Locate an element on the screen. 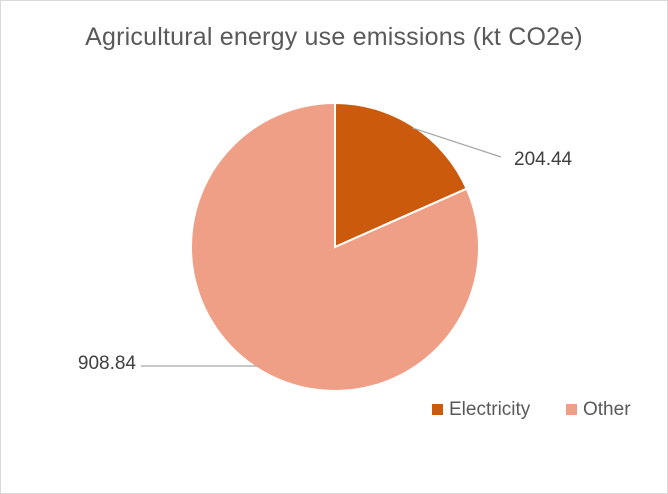 This screenshot has width=668, height=494. legend-label-other: Other is located at coordinates (607, 409).